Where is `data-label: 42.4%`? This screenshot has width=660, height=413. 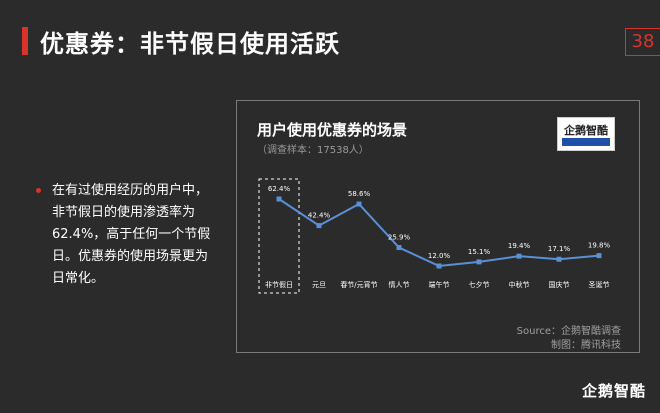
data-label: 42.4% is located at coordinates (319, 216).